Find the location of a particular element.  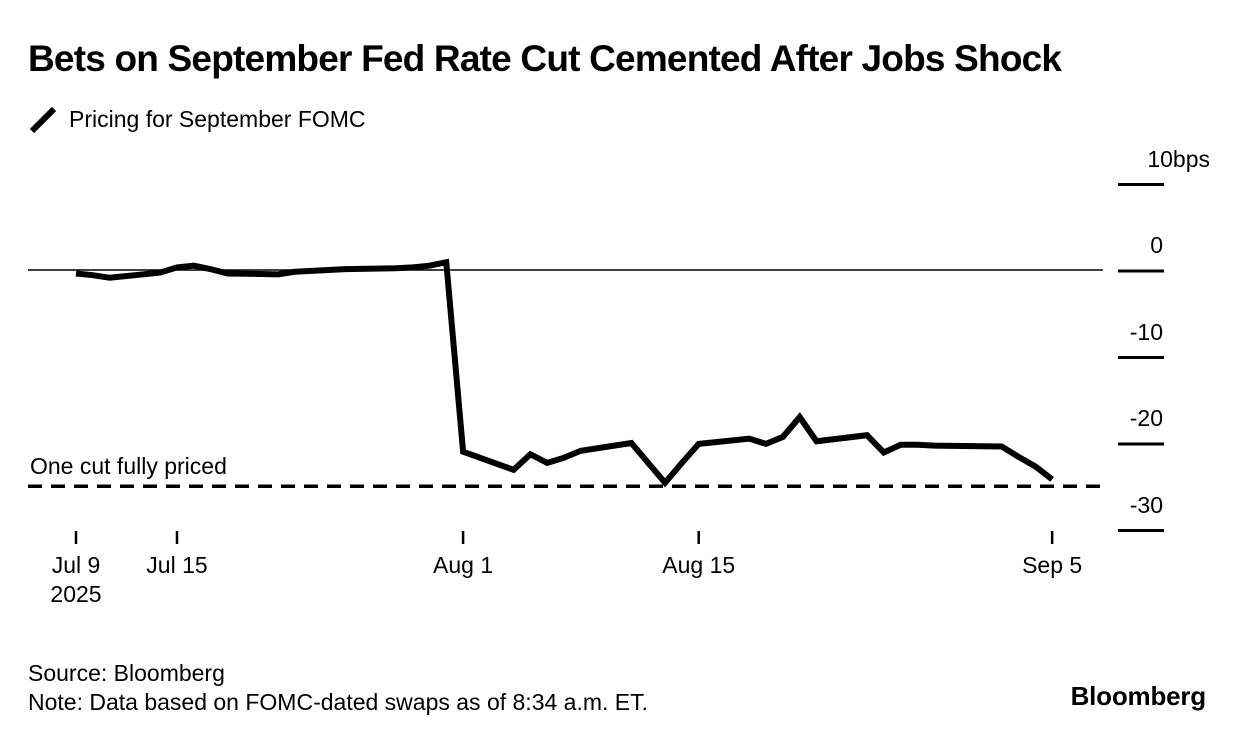

legend-label: Pricing for September FOMC is located at coordinates (217, 118).